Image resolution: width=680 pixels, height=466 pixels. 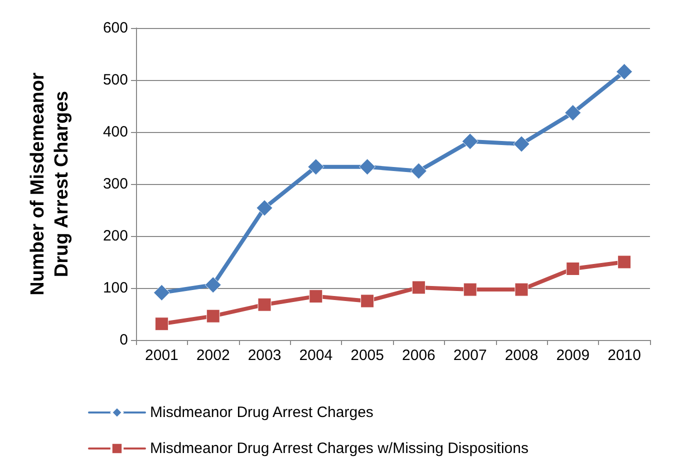 What do you see at coordinates (115, 80) in the screenshot?
I see `y-tick-label: 500` at bounding box center [115, 80].